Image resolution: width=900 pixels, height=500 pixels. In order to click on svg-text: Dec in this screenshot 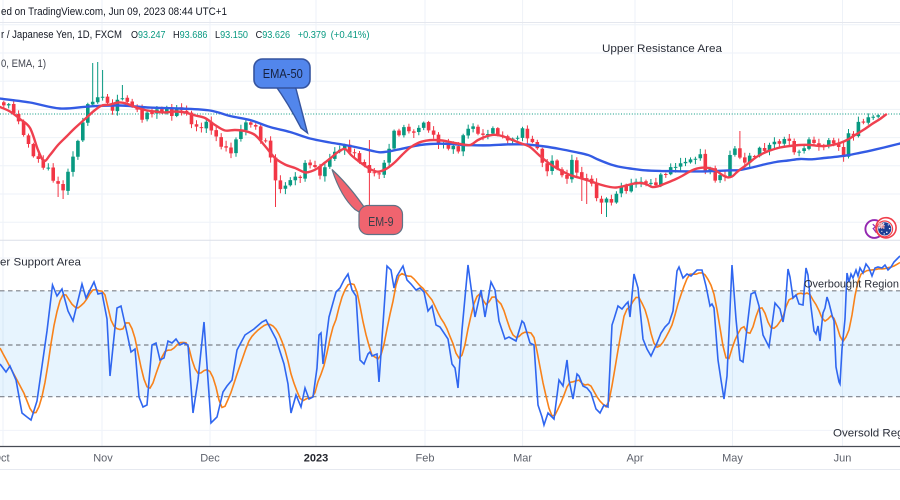, I will do `click(210, 459)`.